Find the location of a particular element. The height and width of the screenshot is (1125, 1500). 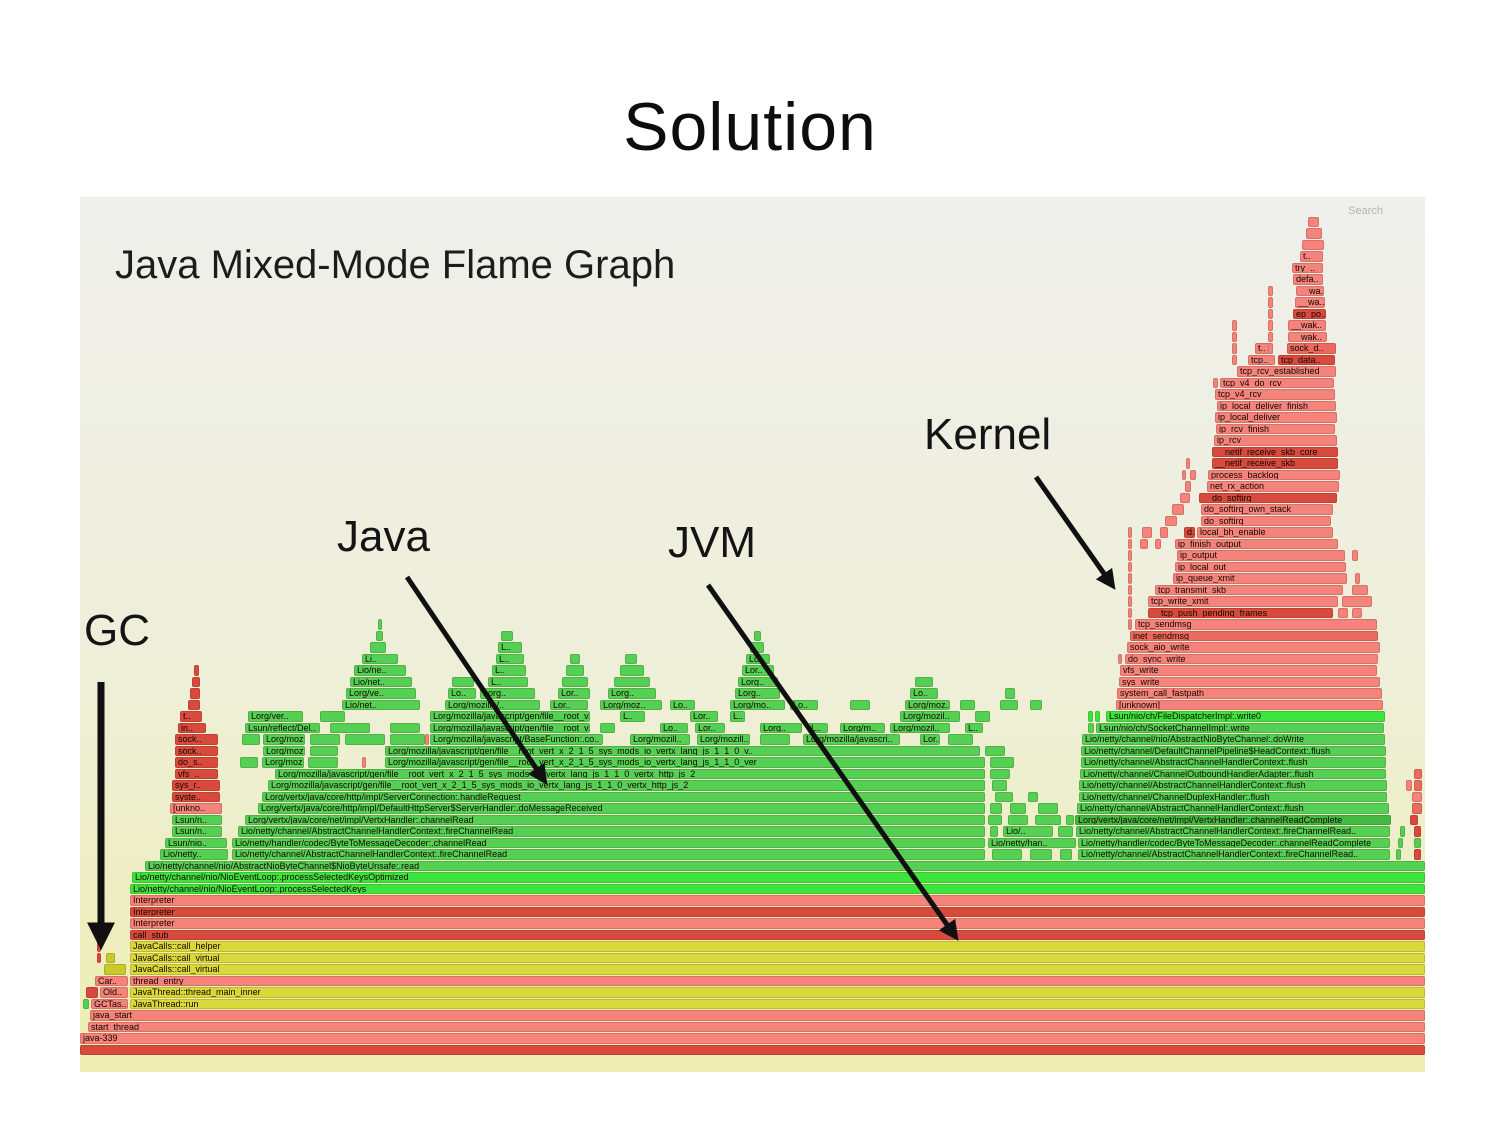

frame-bar: JavaCalls::call_helper is located at coordinates (777, 946).